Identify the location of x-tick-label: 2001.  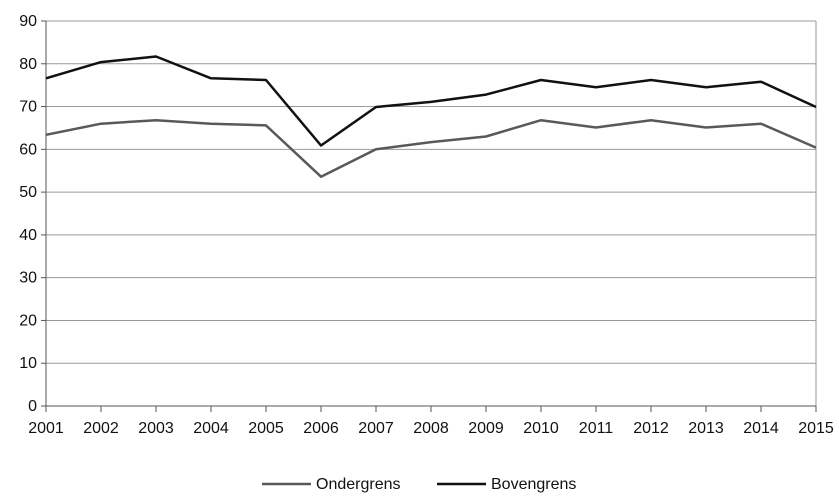
(46, 428).